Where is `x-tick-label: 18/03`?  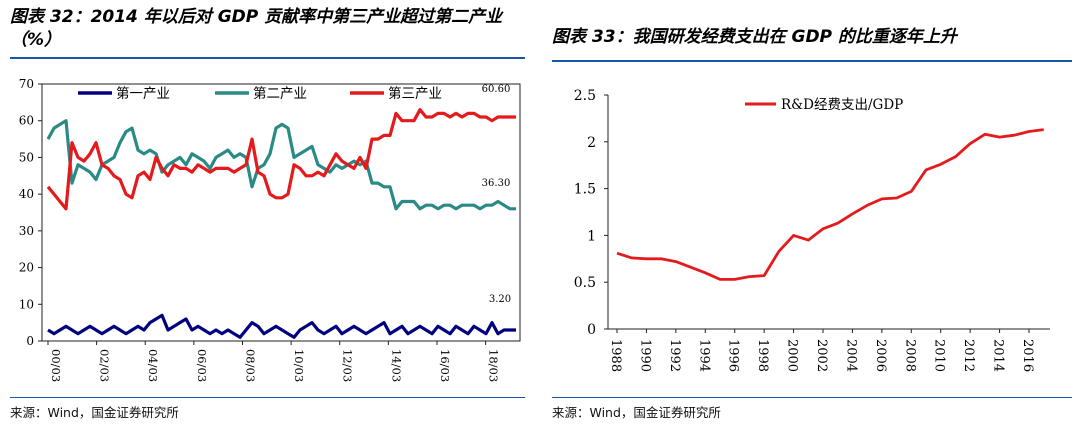 x-tick-label: 18/03 is located at coordinates (494, 365).